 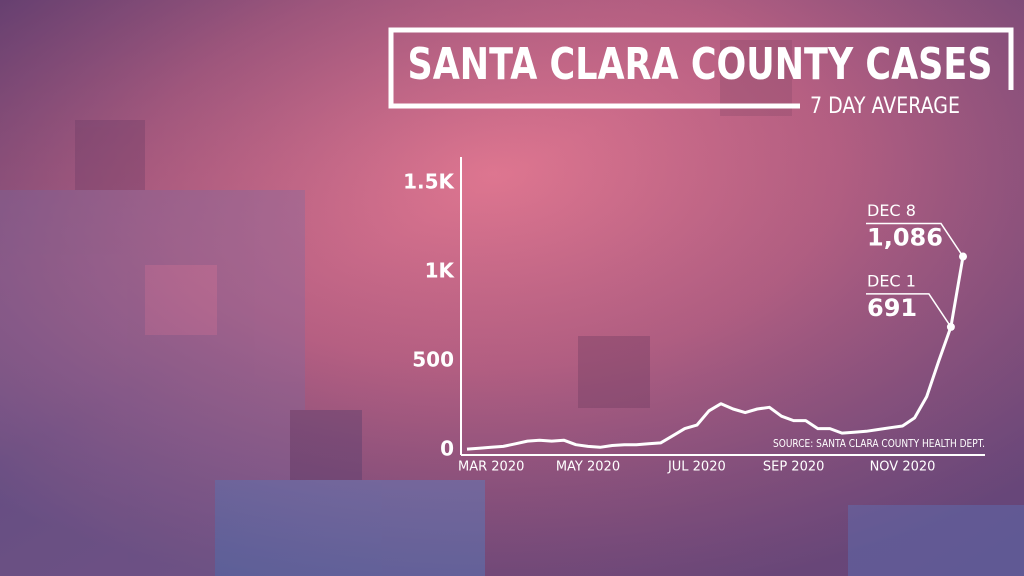 I want to click on chart-title: SANTA CLARA COUNTY CASES, so click(x=700, y=64).